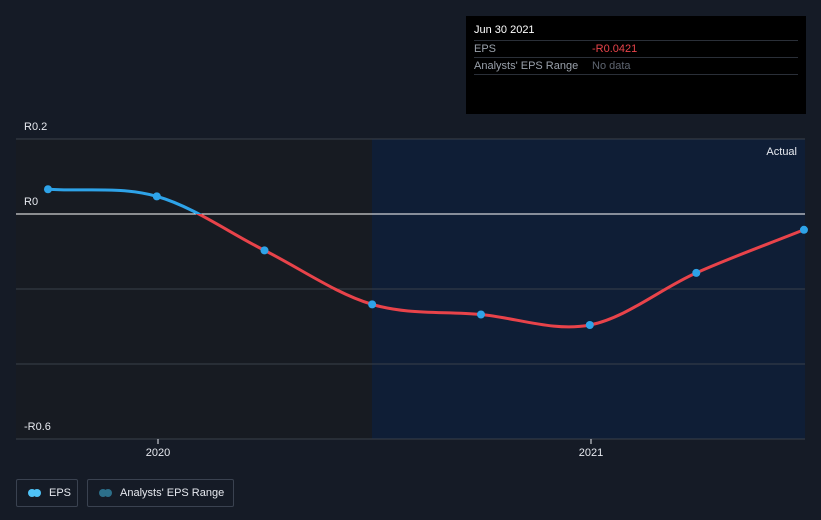 The width and height of the screenshot is (821, 520). Describe the element at coordinates (591, 453) in the screenshot. I see `x-tick-label: 2021` at that location.